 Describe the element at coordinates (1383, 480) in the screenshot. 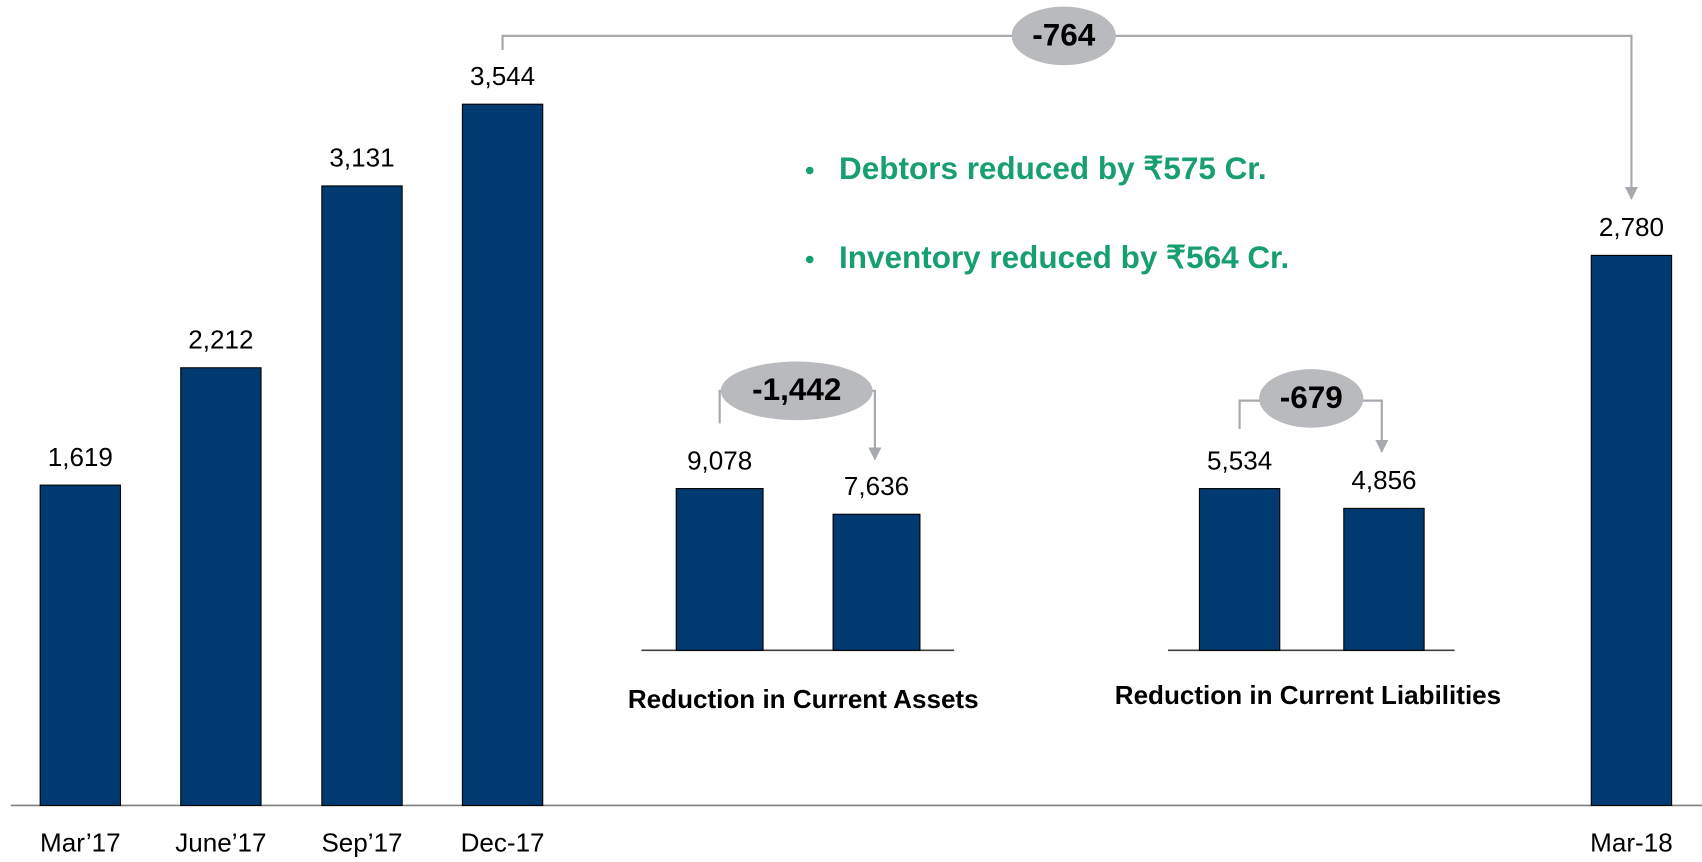

I see `value-label: 4,856` at that location.